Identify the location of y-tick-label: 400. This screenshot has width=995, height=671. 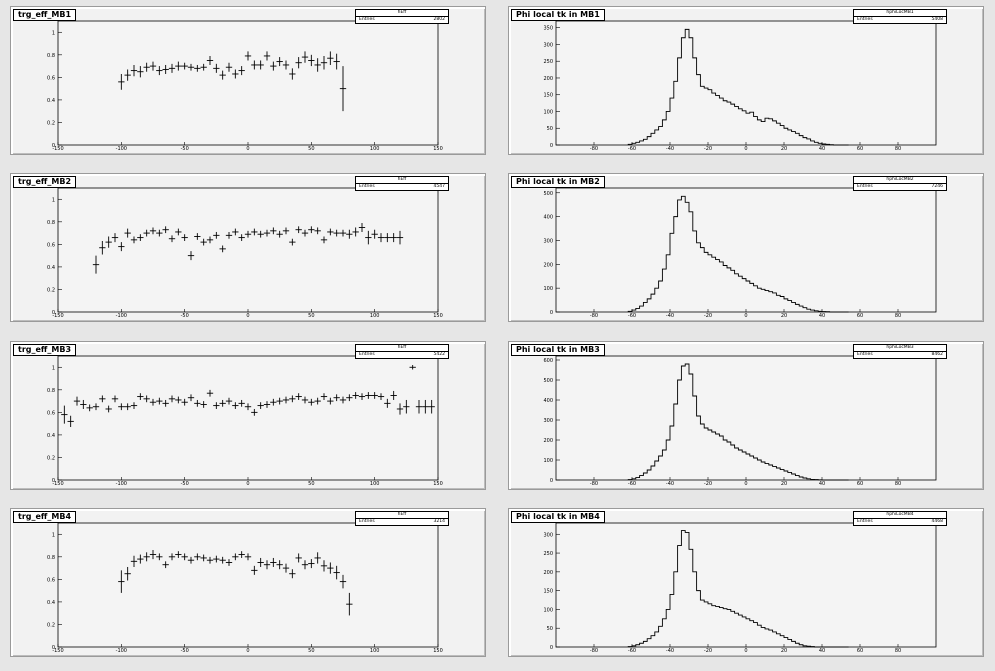
(548, 218).